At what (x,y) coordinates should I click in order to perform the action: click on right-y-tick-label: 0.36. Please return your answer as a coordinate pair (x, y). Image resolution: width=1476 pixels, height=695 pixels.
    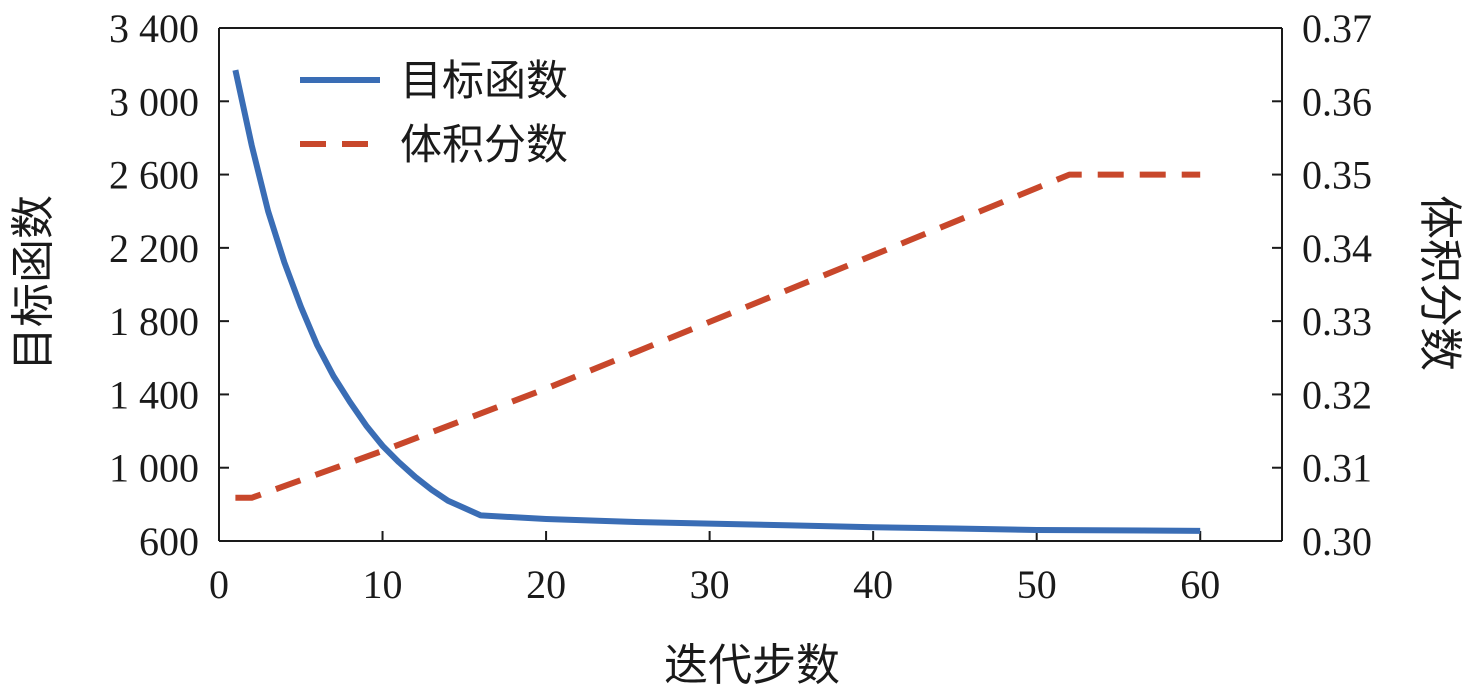
    Looking at the image, I should click on (1337, 101).